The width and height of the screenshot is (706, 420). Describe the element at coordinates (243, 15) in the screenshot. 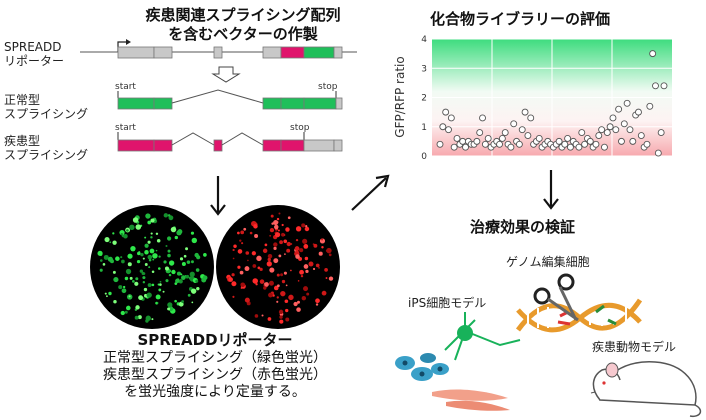

I see `construct-title-line1: 疾患関連スプライシング配列` at that location.